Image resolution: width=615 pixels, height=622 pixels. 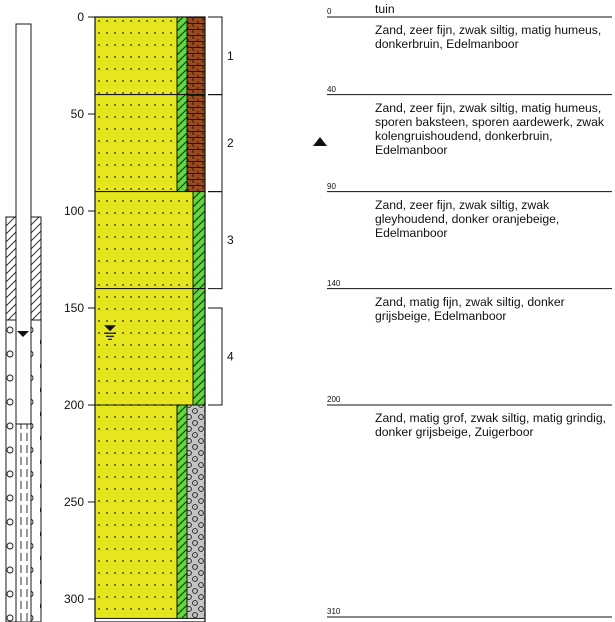 I want to click on well-gravel-pack-right, so click(x=36, y=470).